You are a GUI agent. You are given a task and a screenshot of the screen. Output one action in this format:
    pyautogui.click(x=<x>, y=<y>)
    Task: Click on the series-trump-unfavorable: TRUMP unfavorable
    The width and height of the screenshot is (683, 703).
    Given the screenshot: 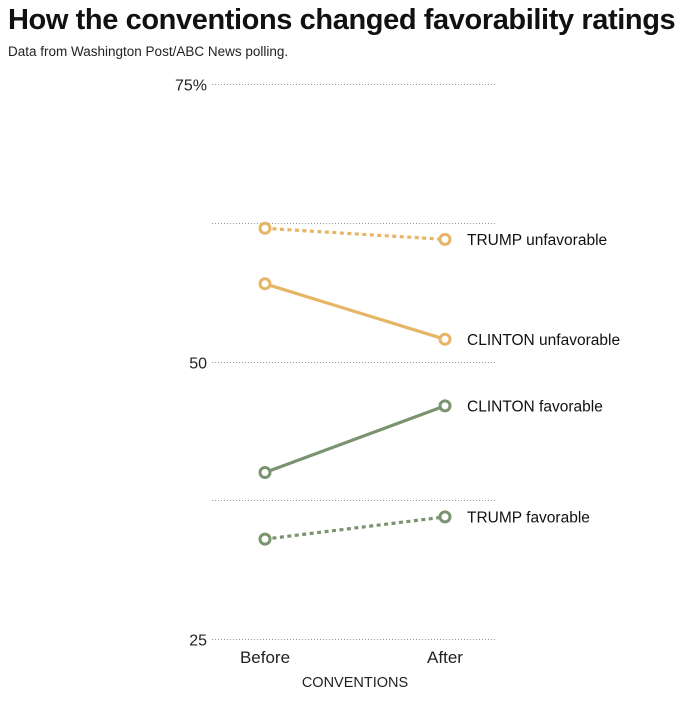 What is the action you would take?
    pyautogui.click(x=432, y=235)
    